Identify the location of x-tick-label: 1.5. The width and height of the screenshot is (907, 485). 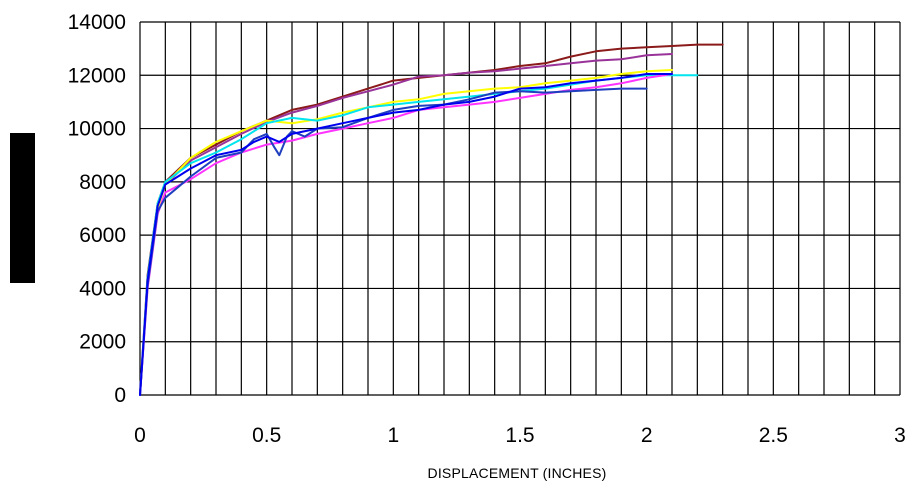
(519, 435).